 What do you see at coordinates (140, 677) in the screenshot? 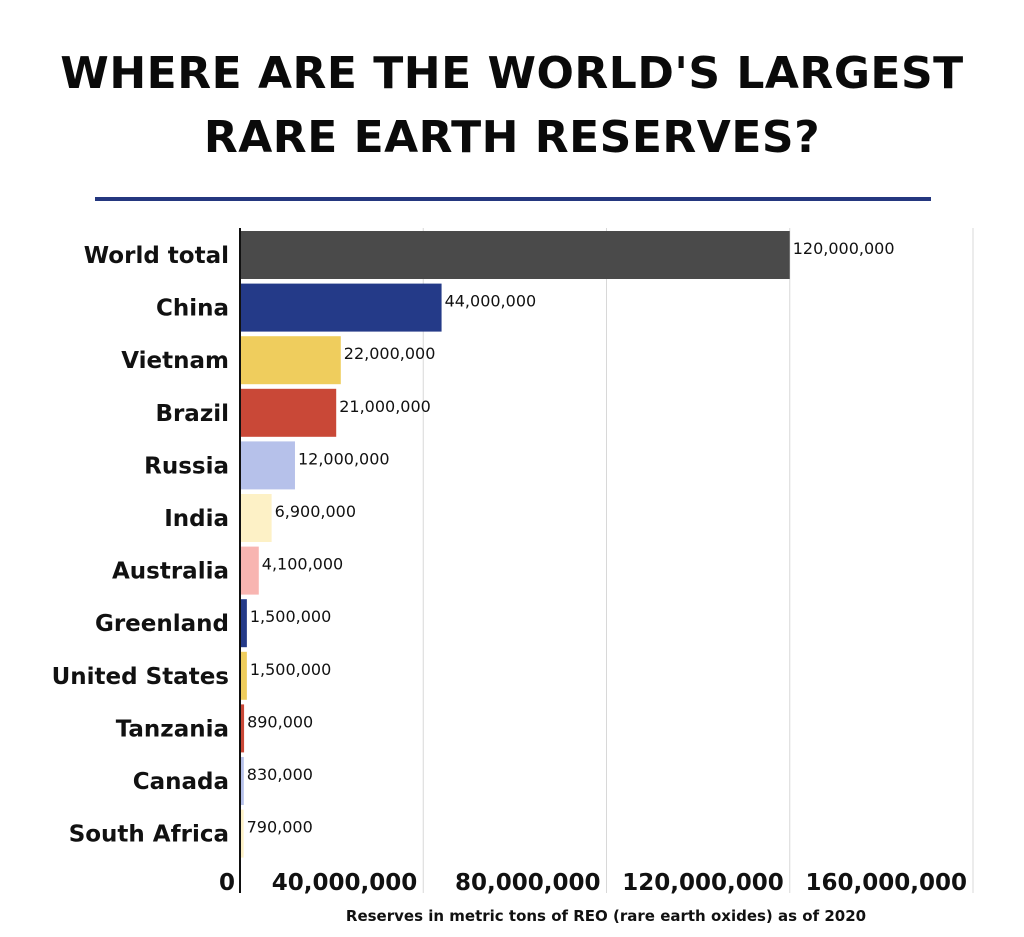
I see `category-label-8: United States` at bounding box center [140, 677].